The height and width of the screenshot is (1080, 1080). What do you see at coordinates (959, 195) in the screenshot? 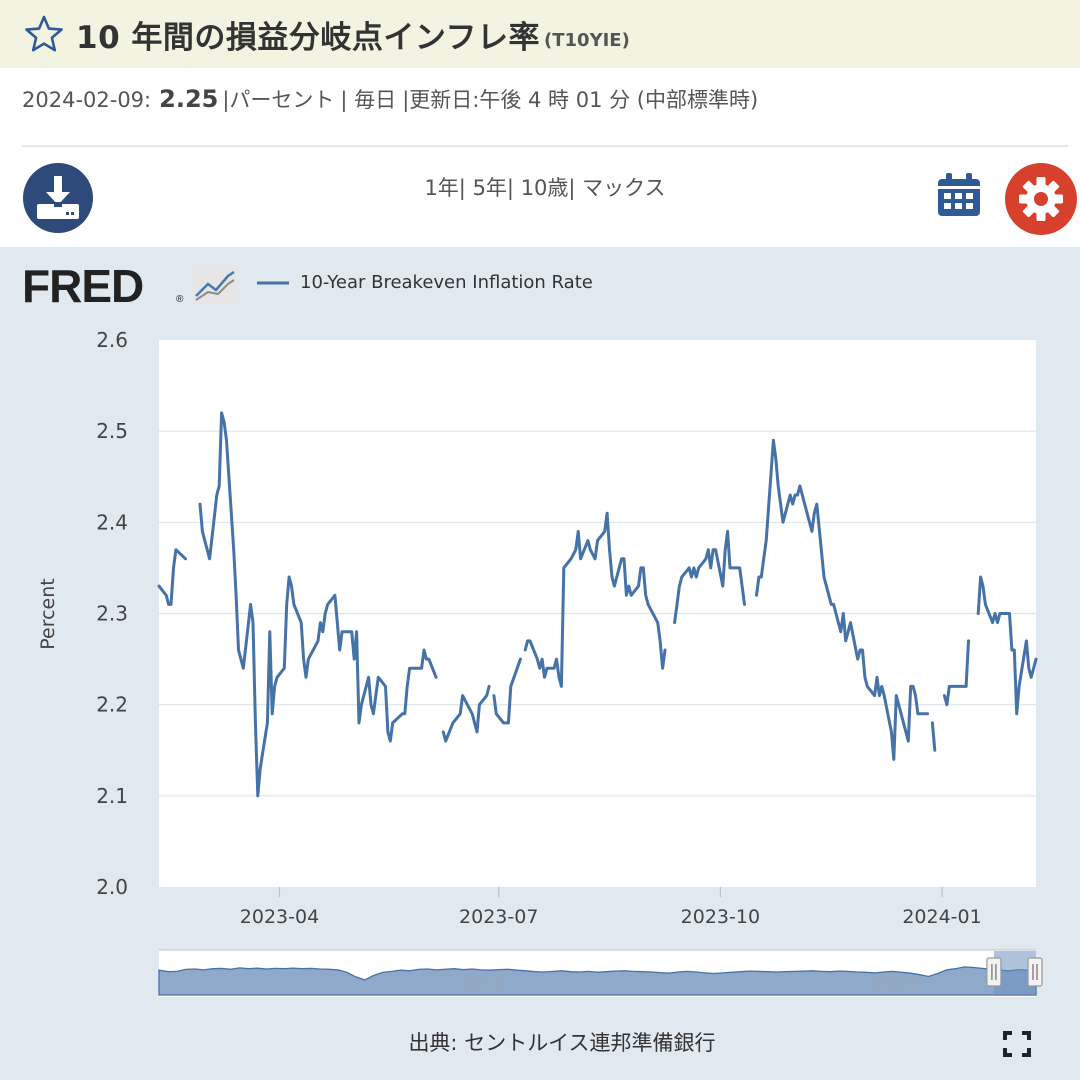
I see `calendar-icon` at bounding box center [959, 195].